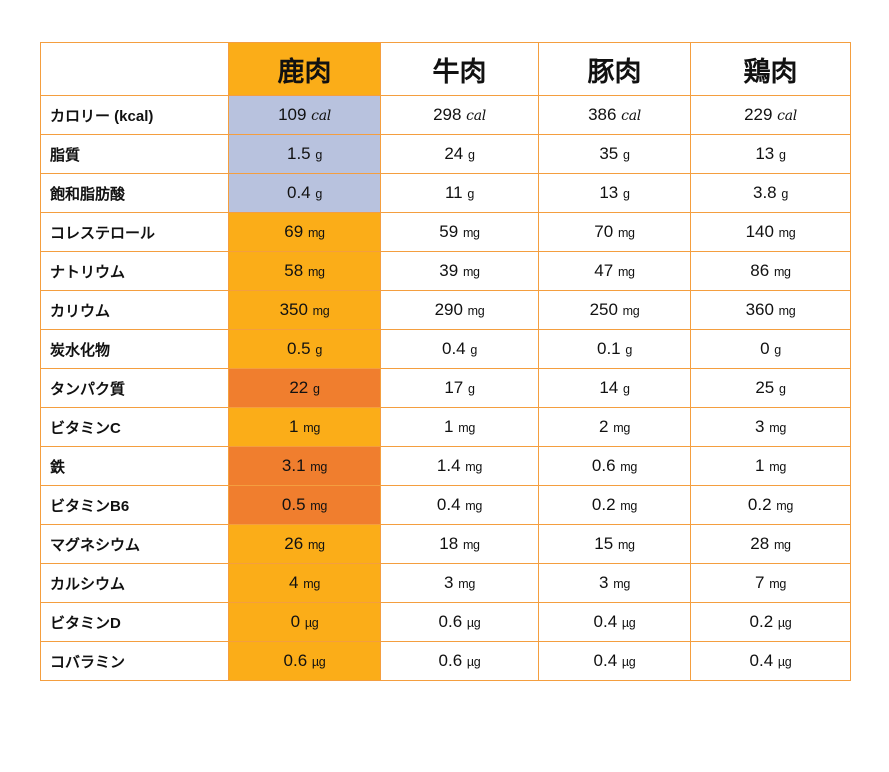 This screenshot has height=772, width=889. I want to click on value-cell: 386 cal, so click(614, 115).